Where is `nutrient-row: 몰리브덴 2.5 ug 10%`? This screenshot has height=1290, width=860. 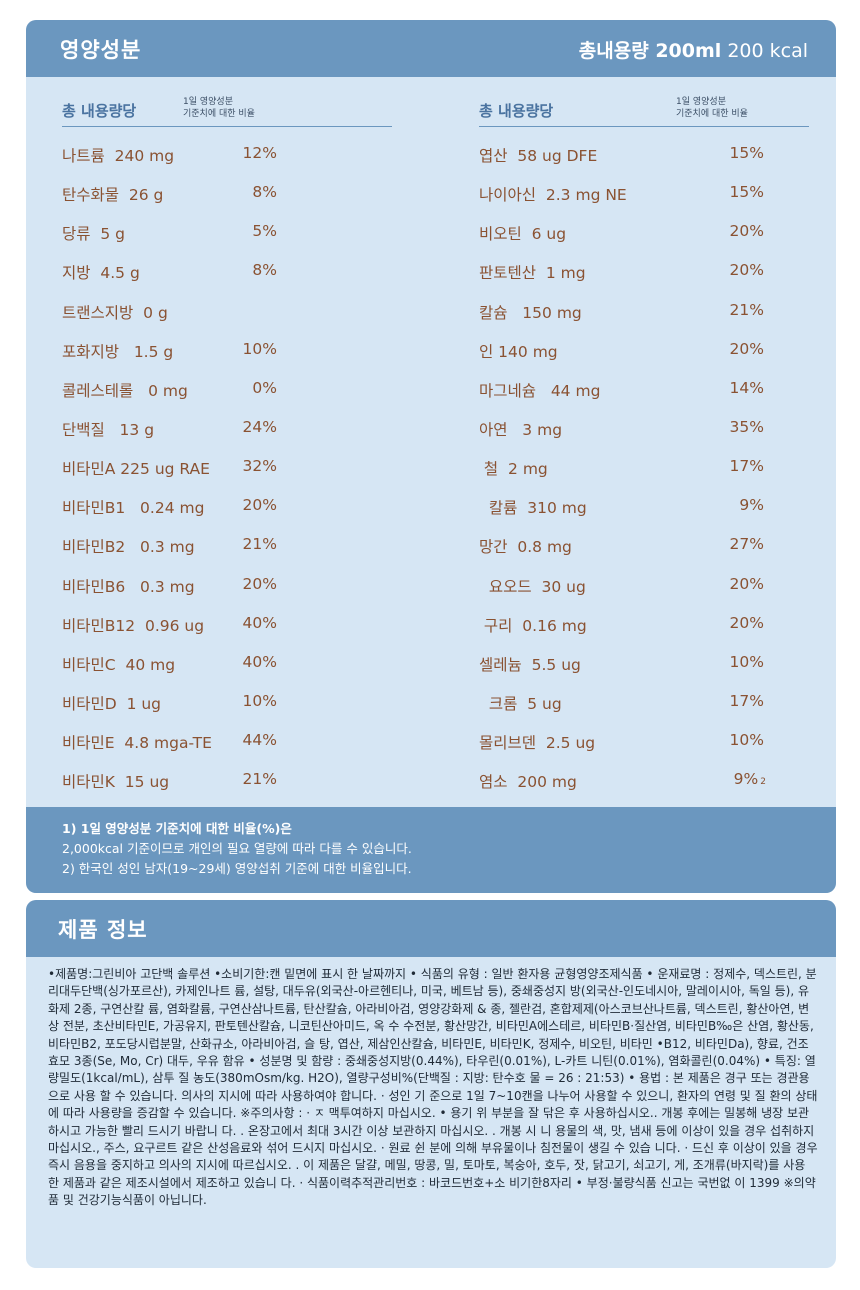
nutrient-row: 몰리브덴 2.5 ug 10% is located at coordinates (649, 743).